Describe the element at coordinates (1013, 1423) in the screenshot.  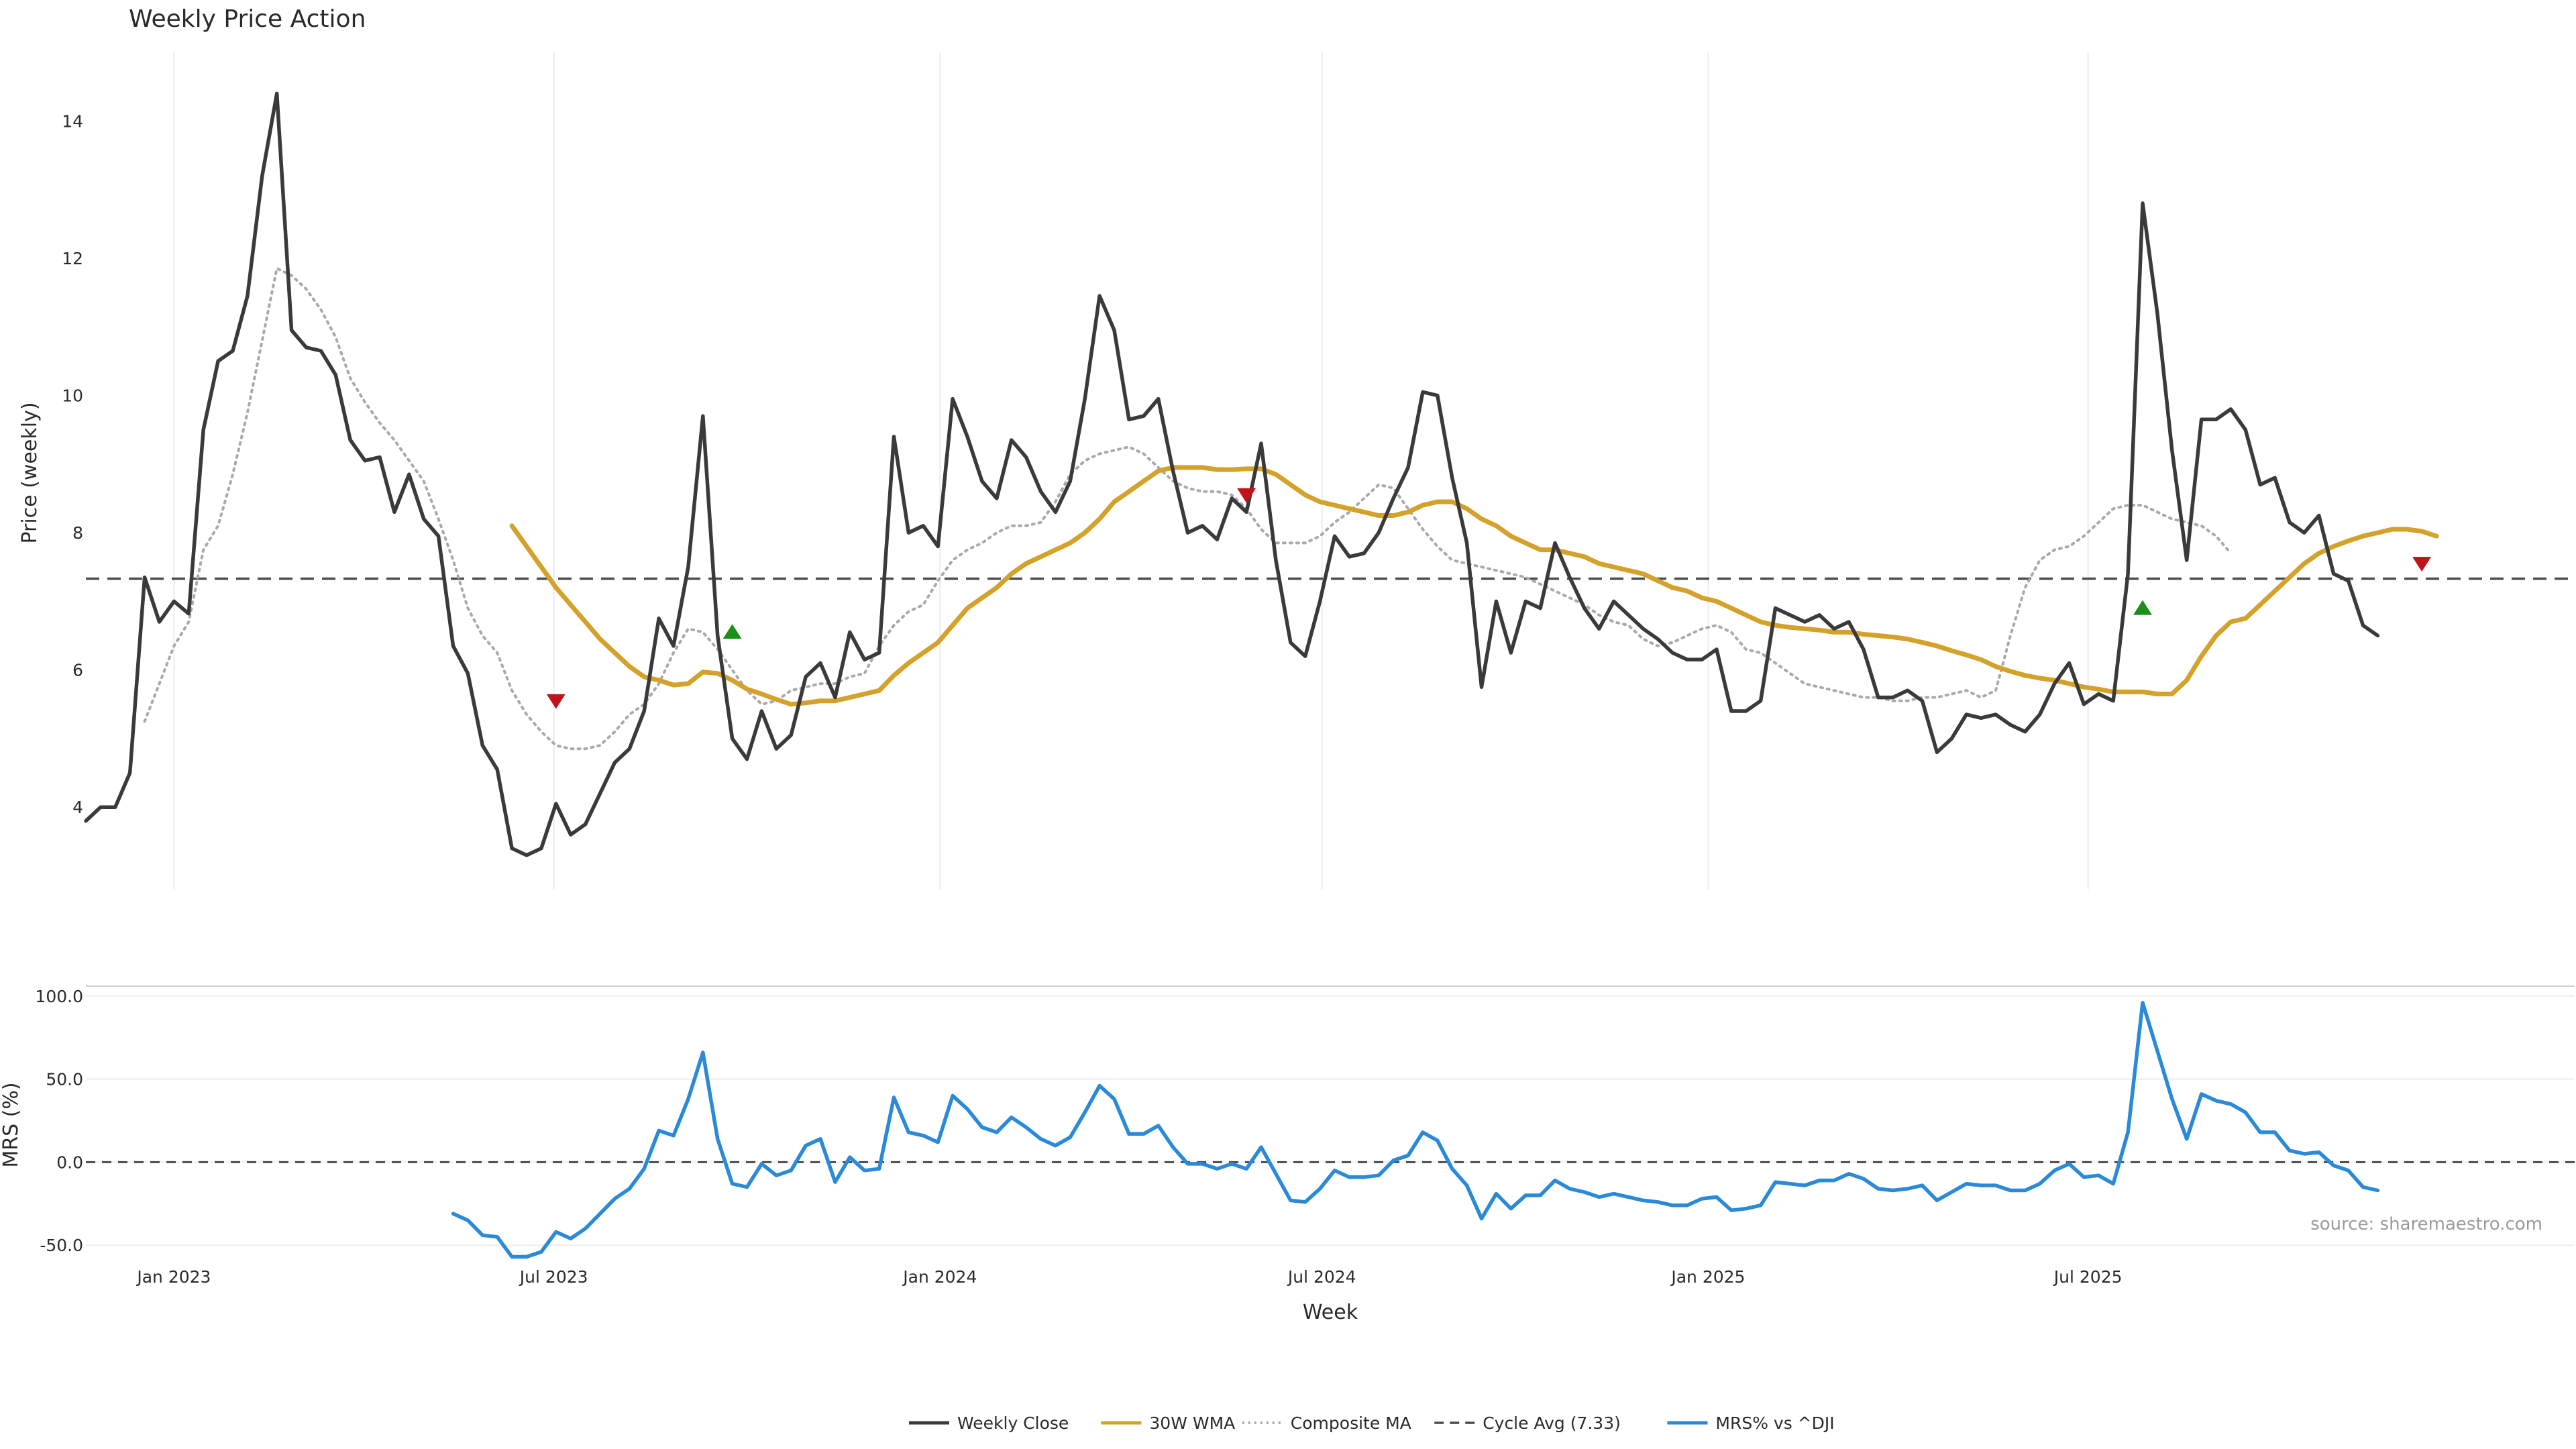
I see `legend-item: Weekly Close` at that location.